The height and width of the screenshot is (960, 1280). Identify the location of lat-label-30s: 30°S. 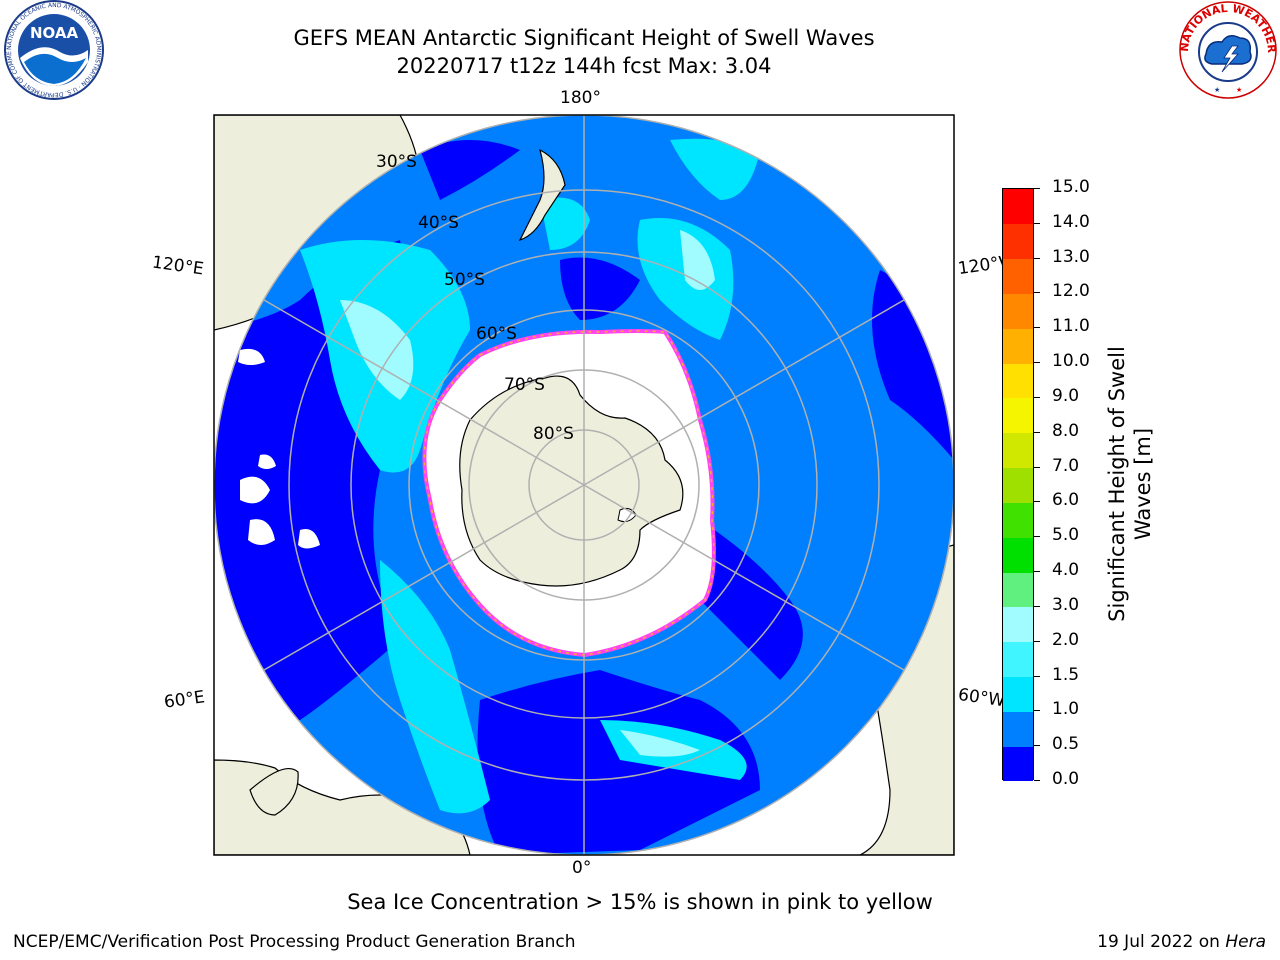
(396, 162).